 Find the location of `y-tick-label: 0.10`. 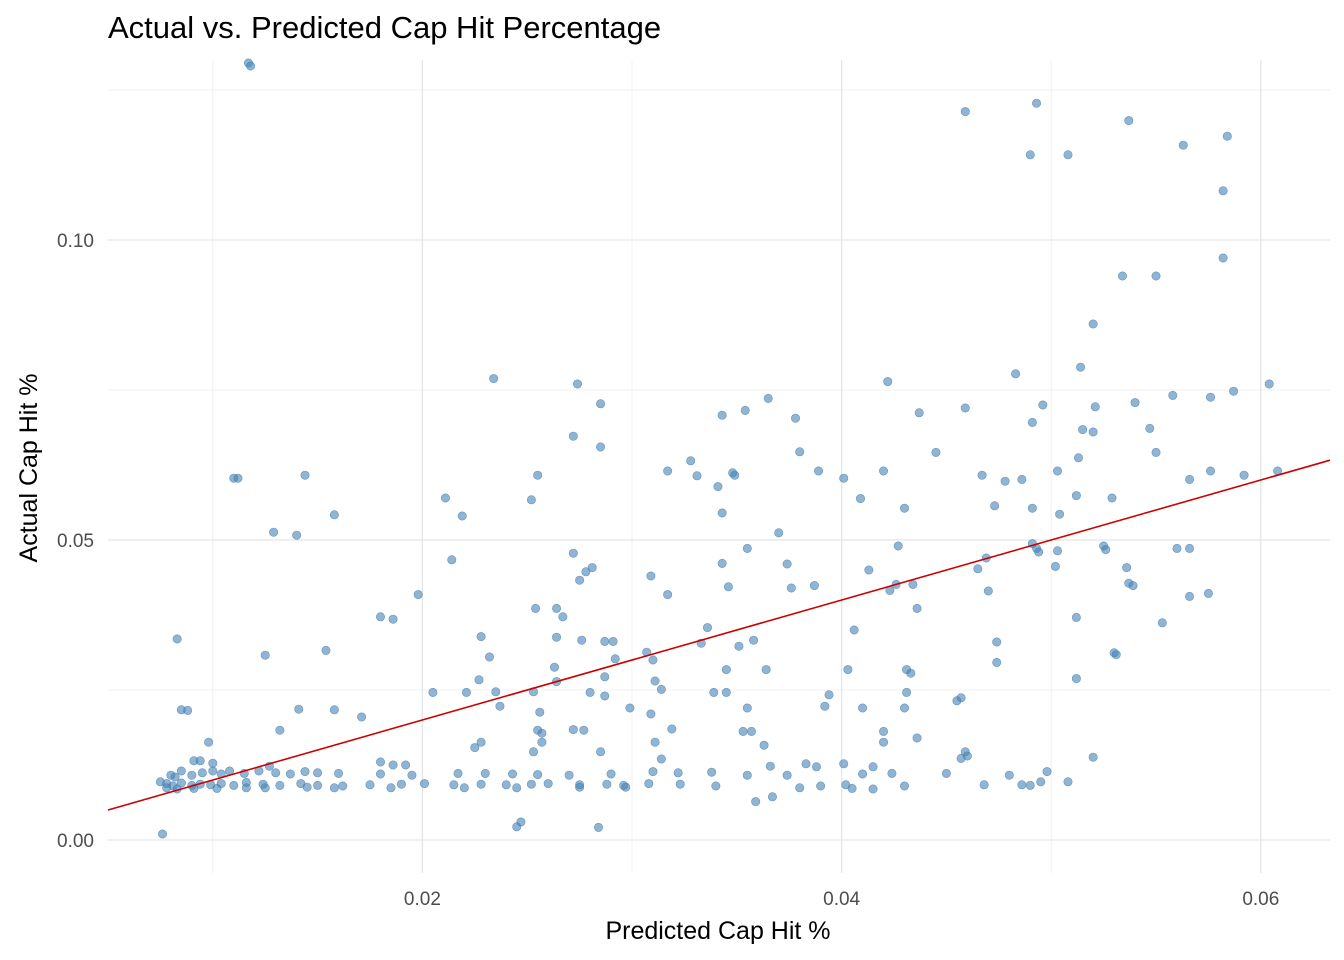

y-tick-label: 0.10 is located at coordinates (75, 241).